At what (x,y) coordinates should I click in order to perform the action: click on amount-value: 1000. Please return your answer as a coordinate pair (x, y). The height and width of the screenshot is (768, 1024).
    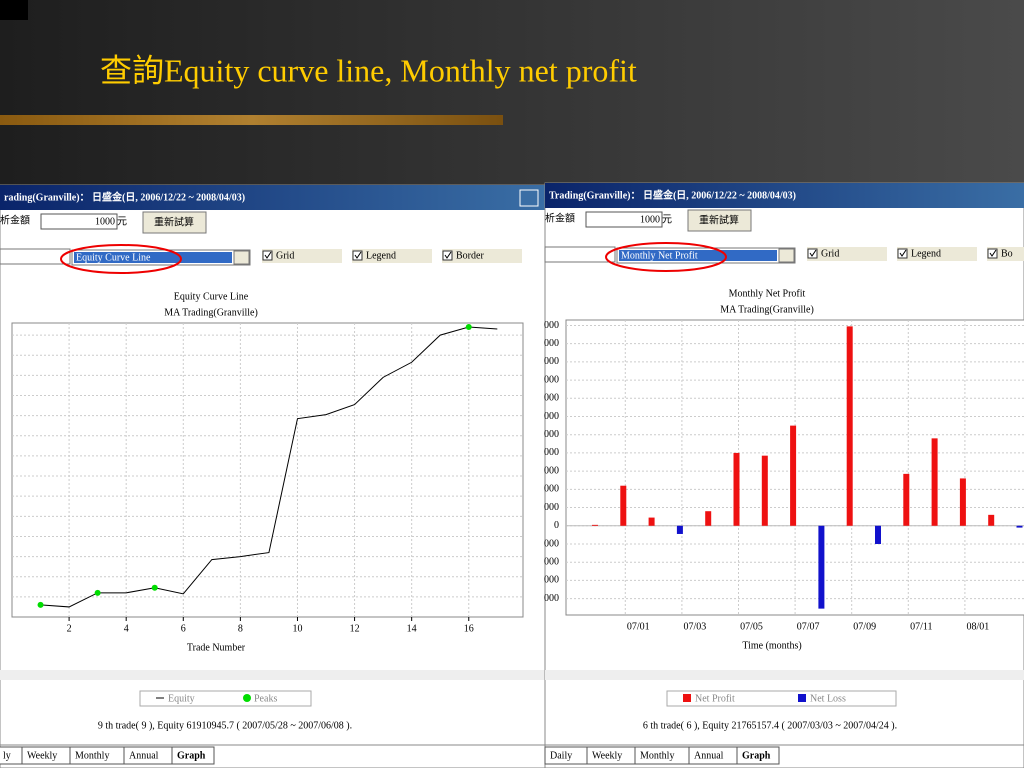
    Looking at the image, I should click on (105, 221).